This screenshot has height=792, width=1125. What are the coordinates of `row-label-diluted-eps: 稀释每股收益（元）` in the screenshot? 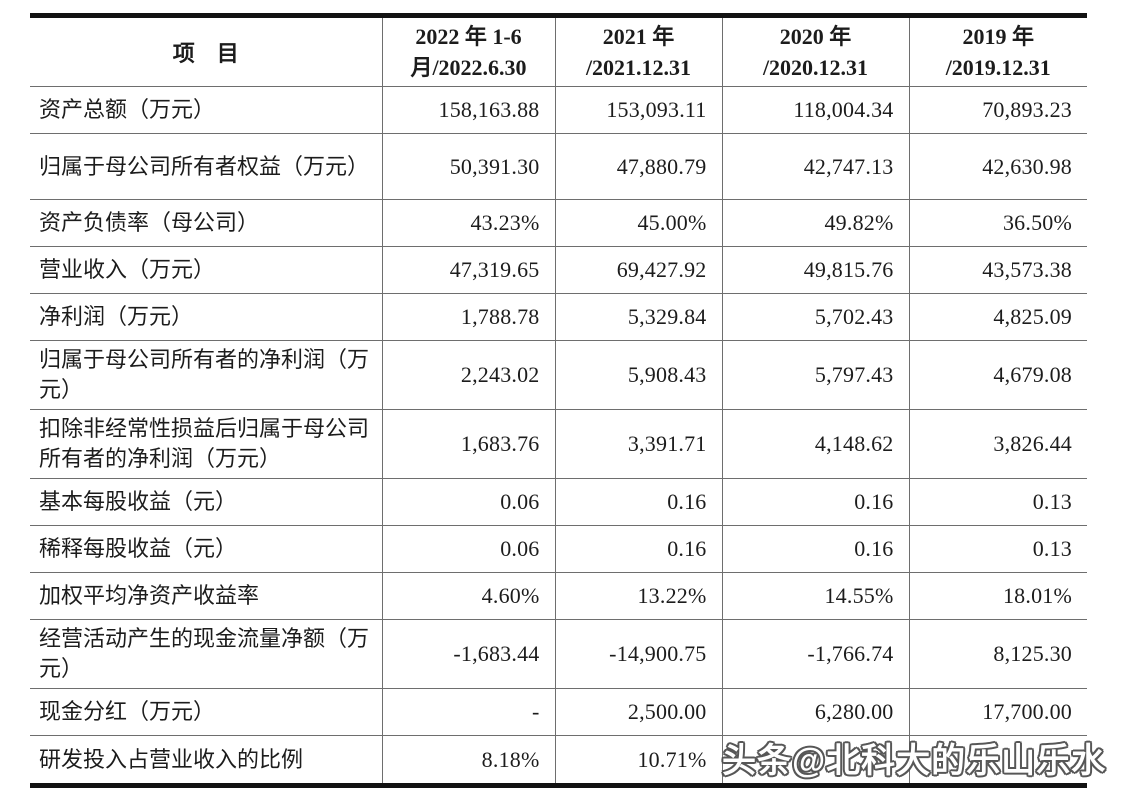 It's located at (206, 549).